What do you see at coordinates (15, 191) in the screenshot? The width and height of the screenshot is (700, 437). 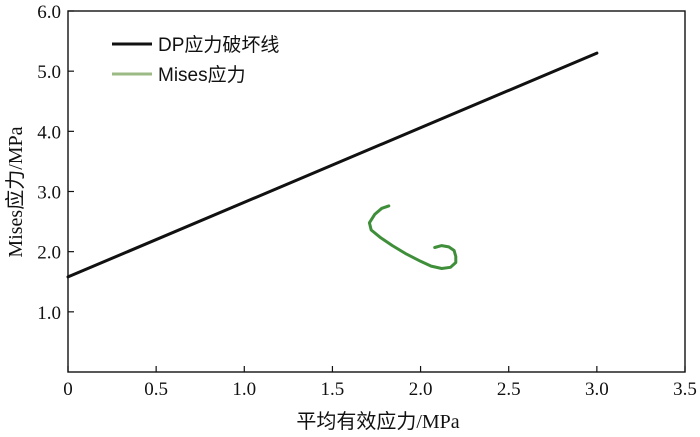 I see `y-axis-label: Mises应力/MPa` at bounding box center [15, 191].